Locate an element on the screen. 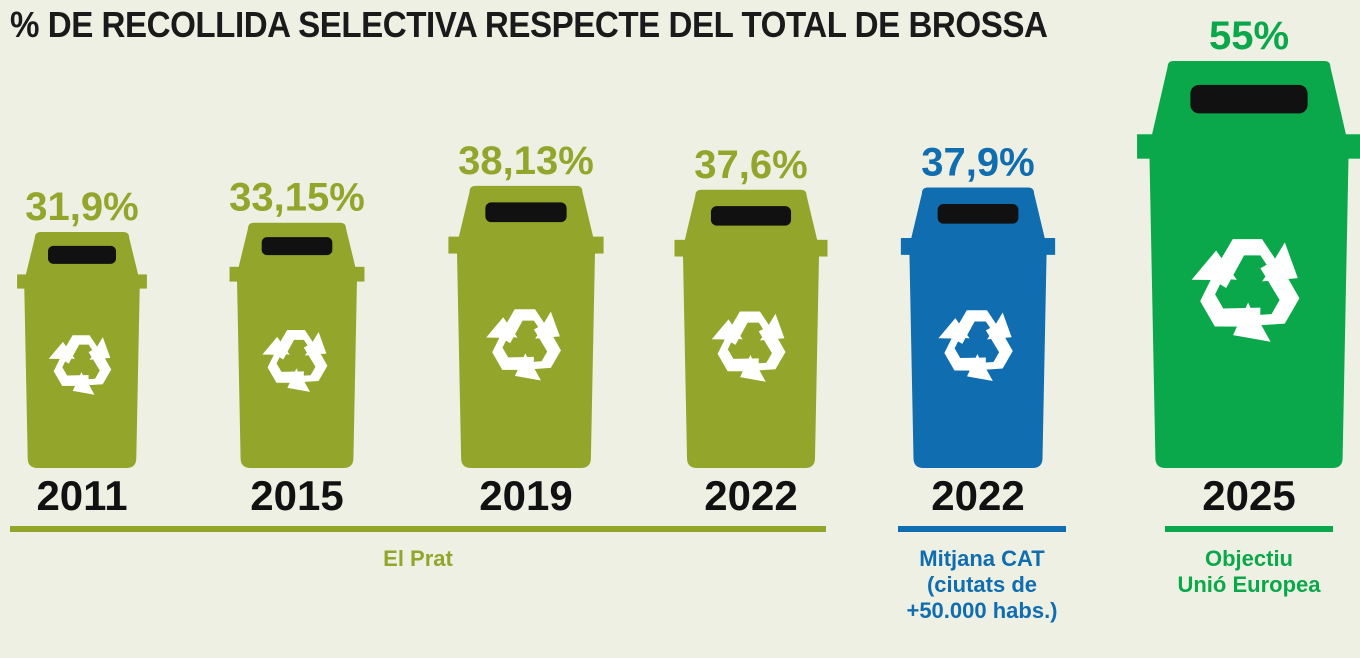  value-label: 33,15% is located at coordinates (297, 198).